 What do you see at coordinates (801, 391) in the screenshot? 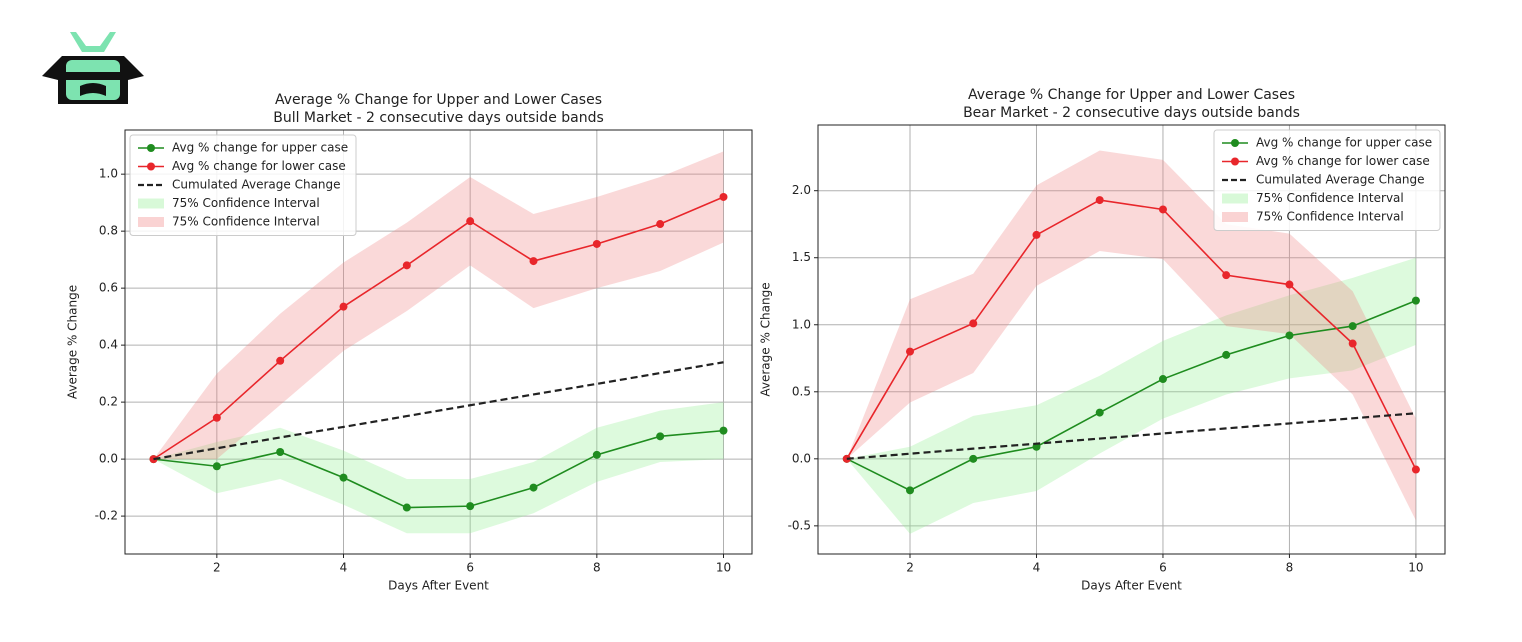
I see `y-tick-label: 0.5` at bounding box center [801, 391].